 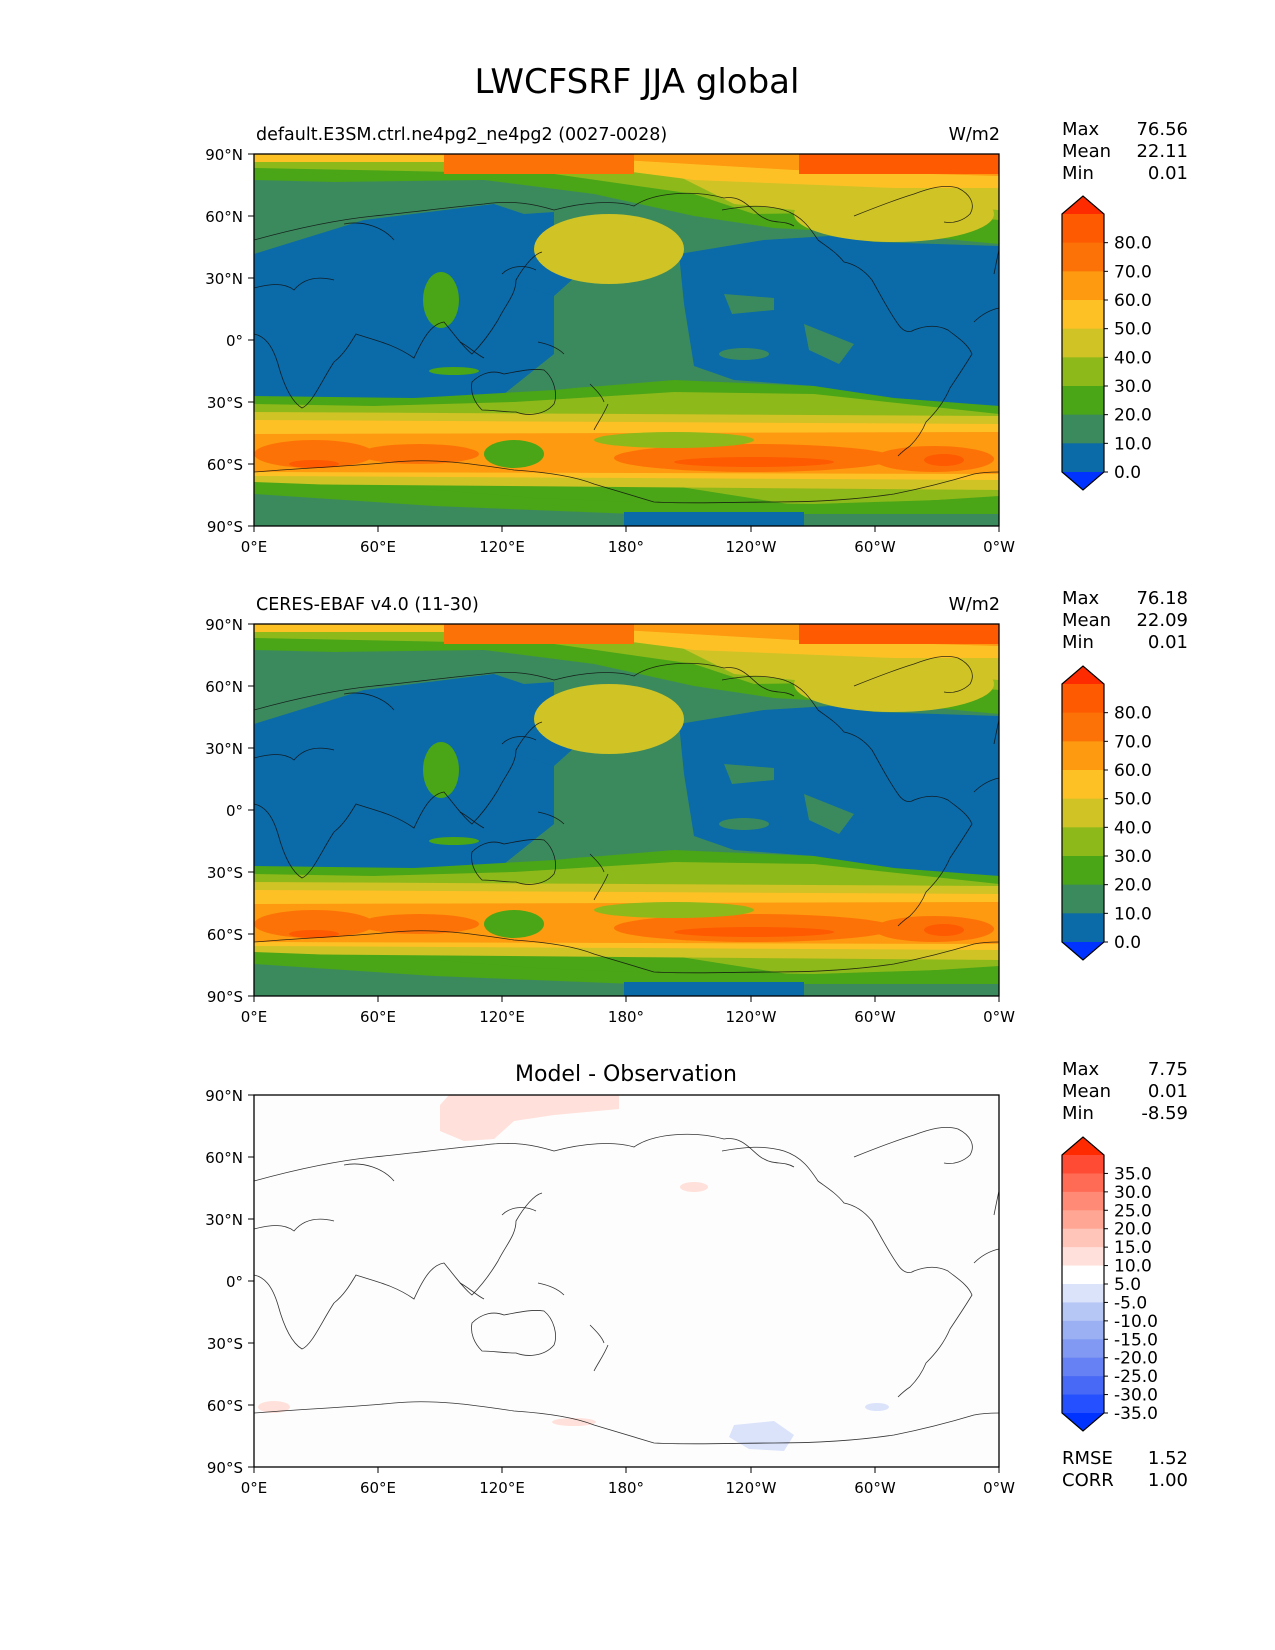 I want to click on model-lon-label-120e: 120°E, so click(x=502, y=547).